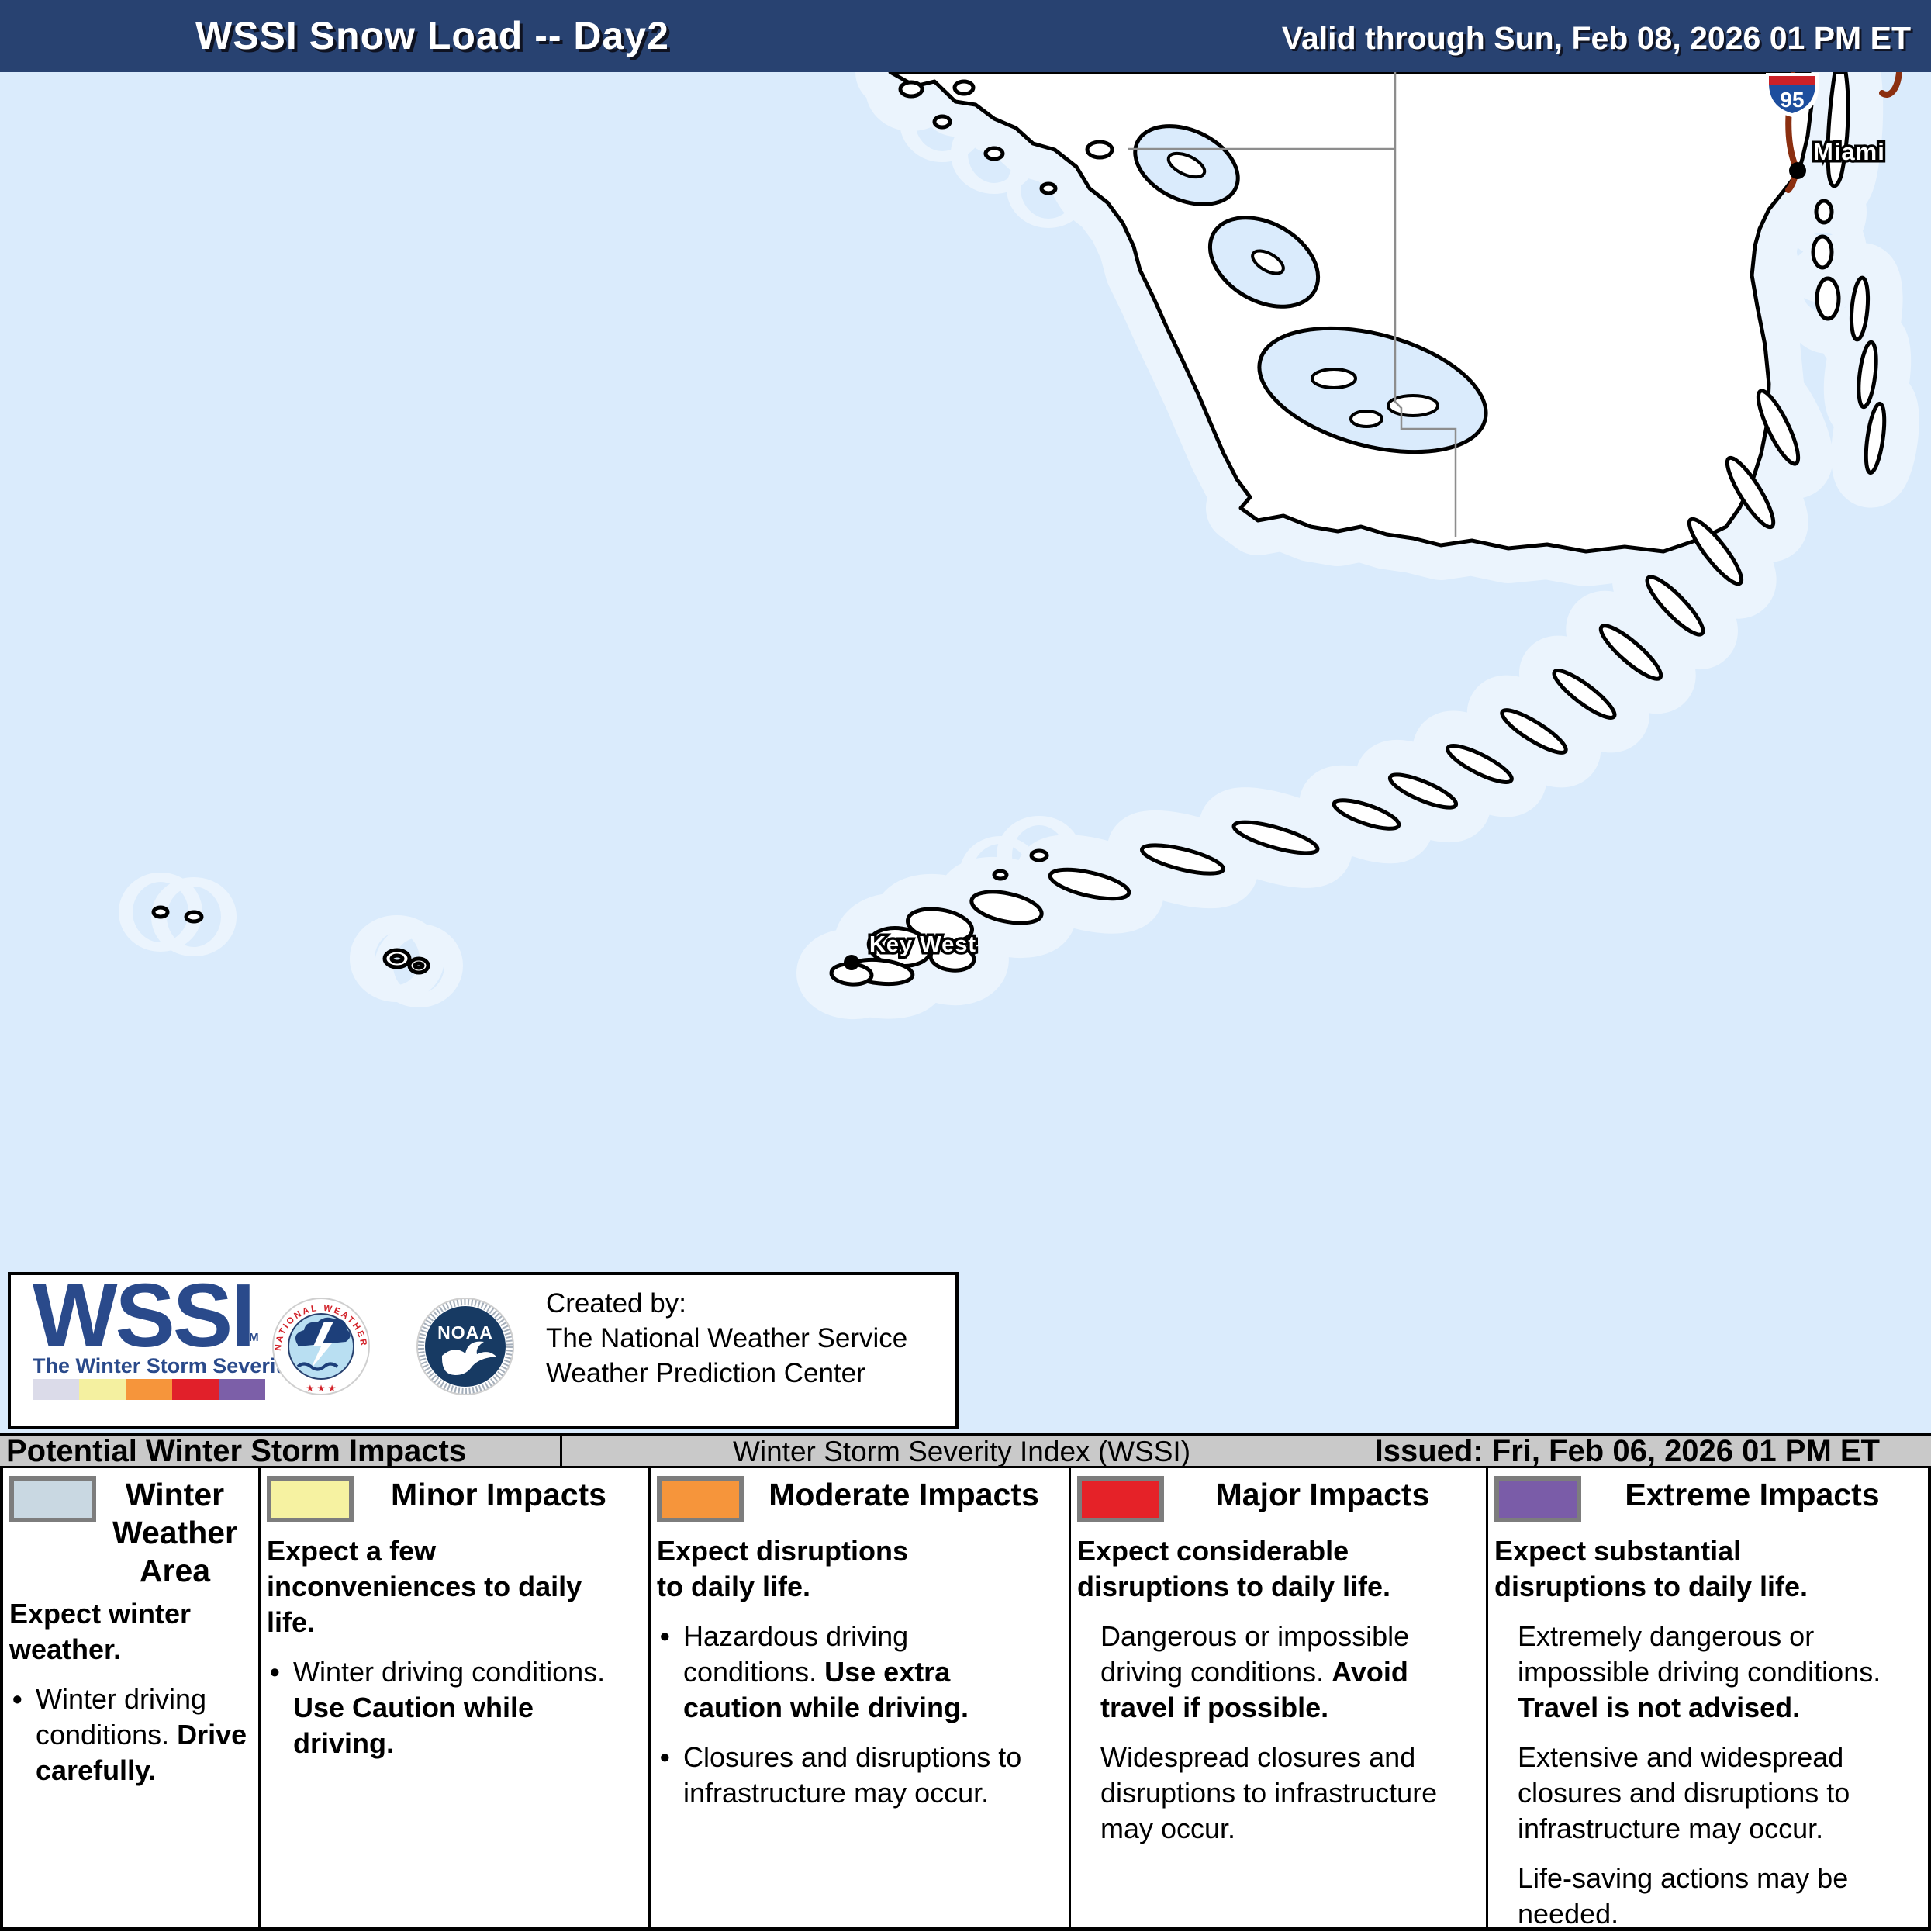 This screenshot has height=1932, width=1931. Describe the element at coordinates (314, 1336) in the screenshot. I see `nws-logo-icon: NATIONAL WEATHER SERVICE ★ ★ ★` at that location.